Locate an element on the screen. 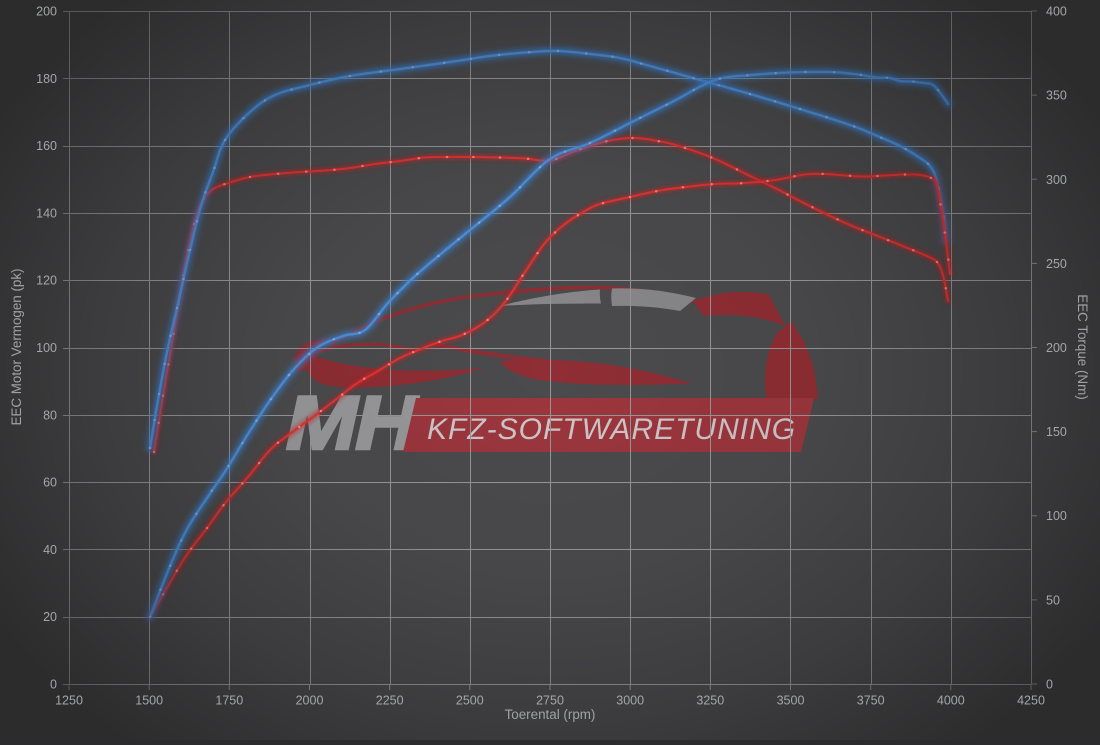 This screenshot has height=745, width=1100. svg-text: 50 is located at coordinates (1053, 600).